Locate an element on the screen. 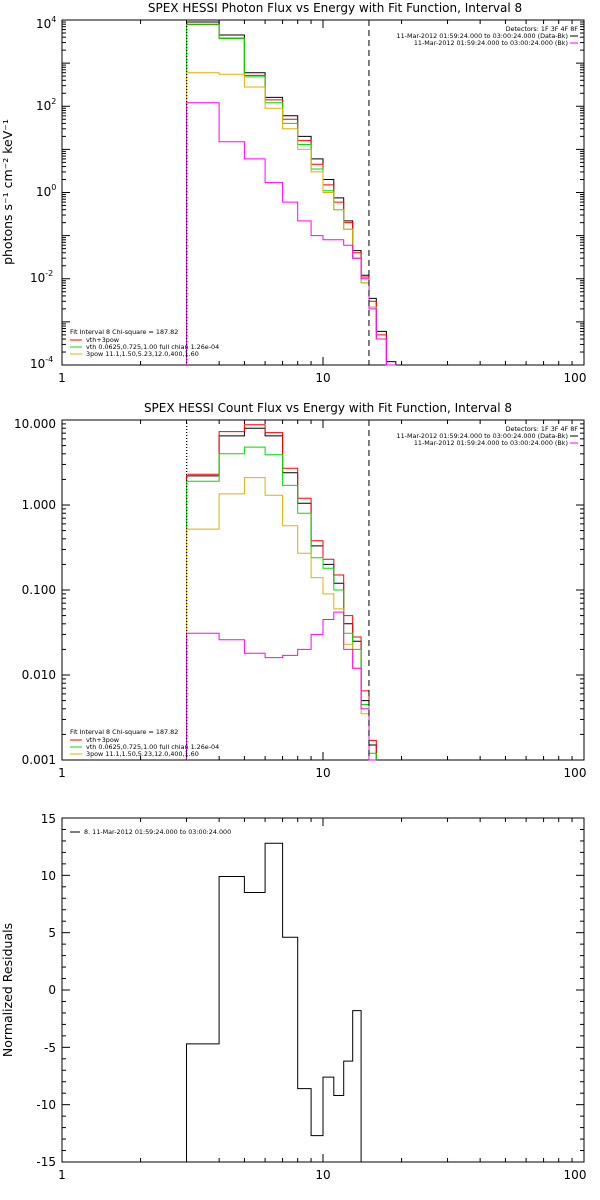 This screenshot has width=600, height=1200. residuals-xtick-label: 100 is located at coordinates (575, 1175).